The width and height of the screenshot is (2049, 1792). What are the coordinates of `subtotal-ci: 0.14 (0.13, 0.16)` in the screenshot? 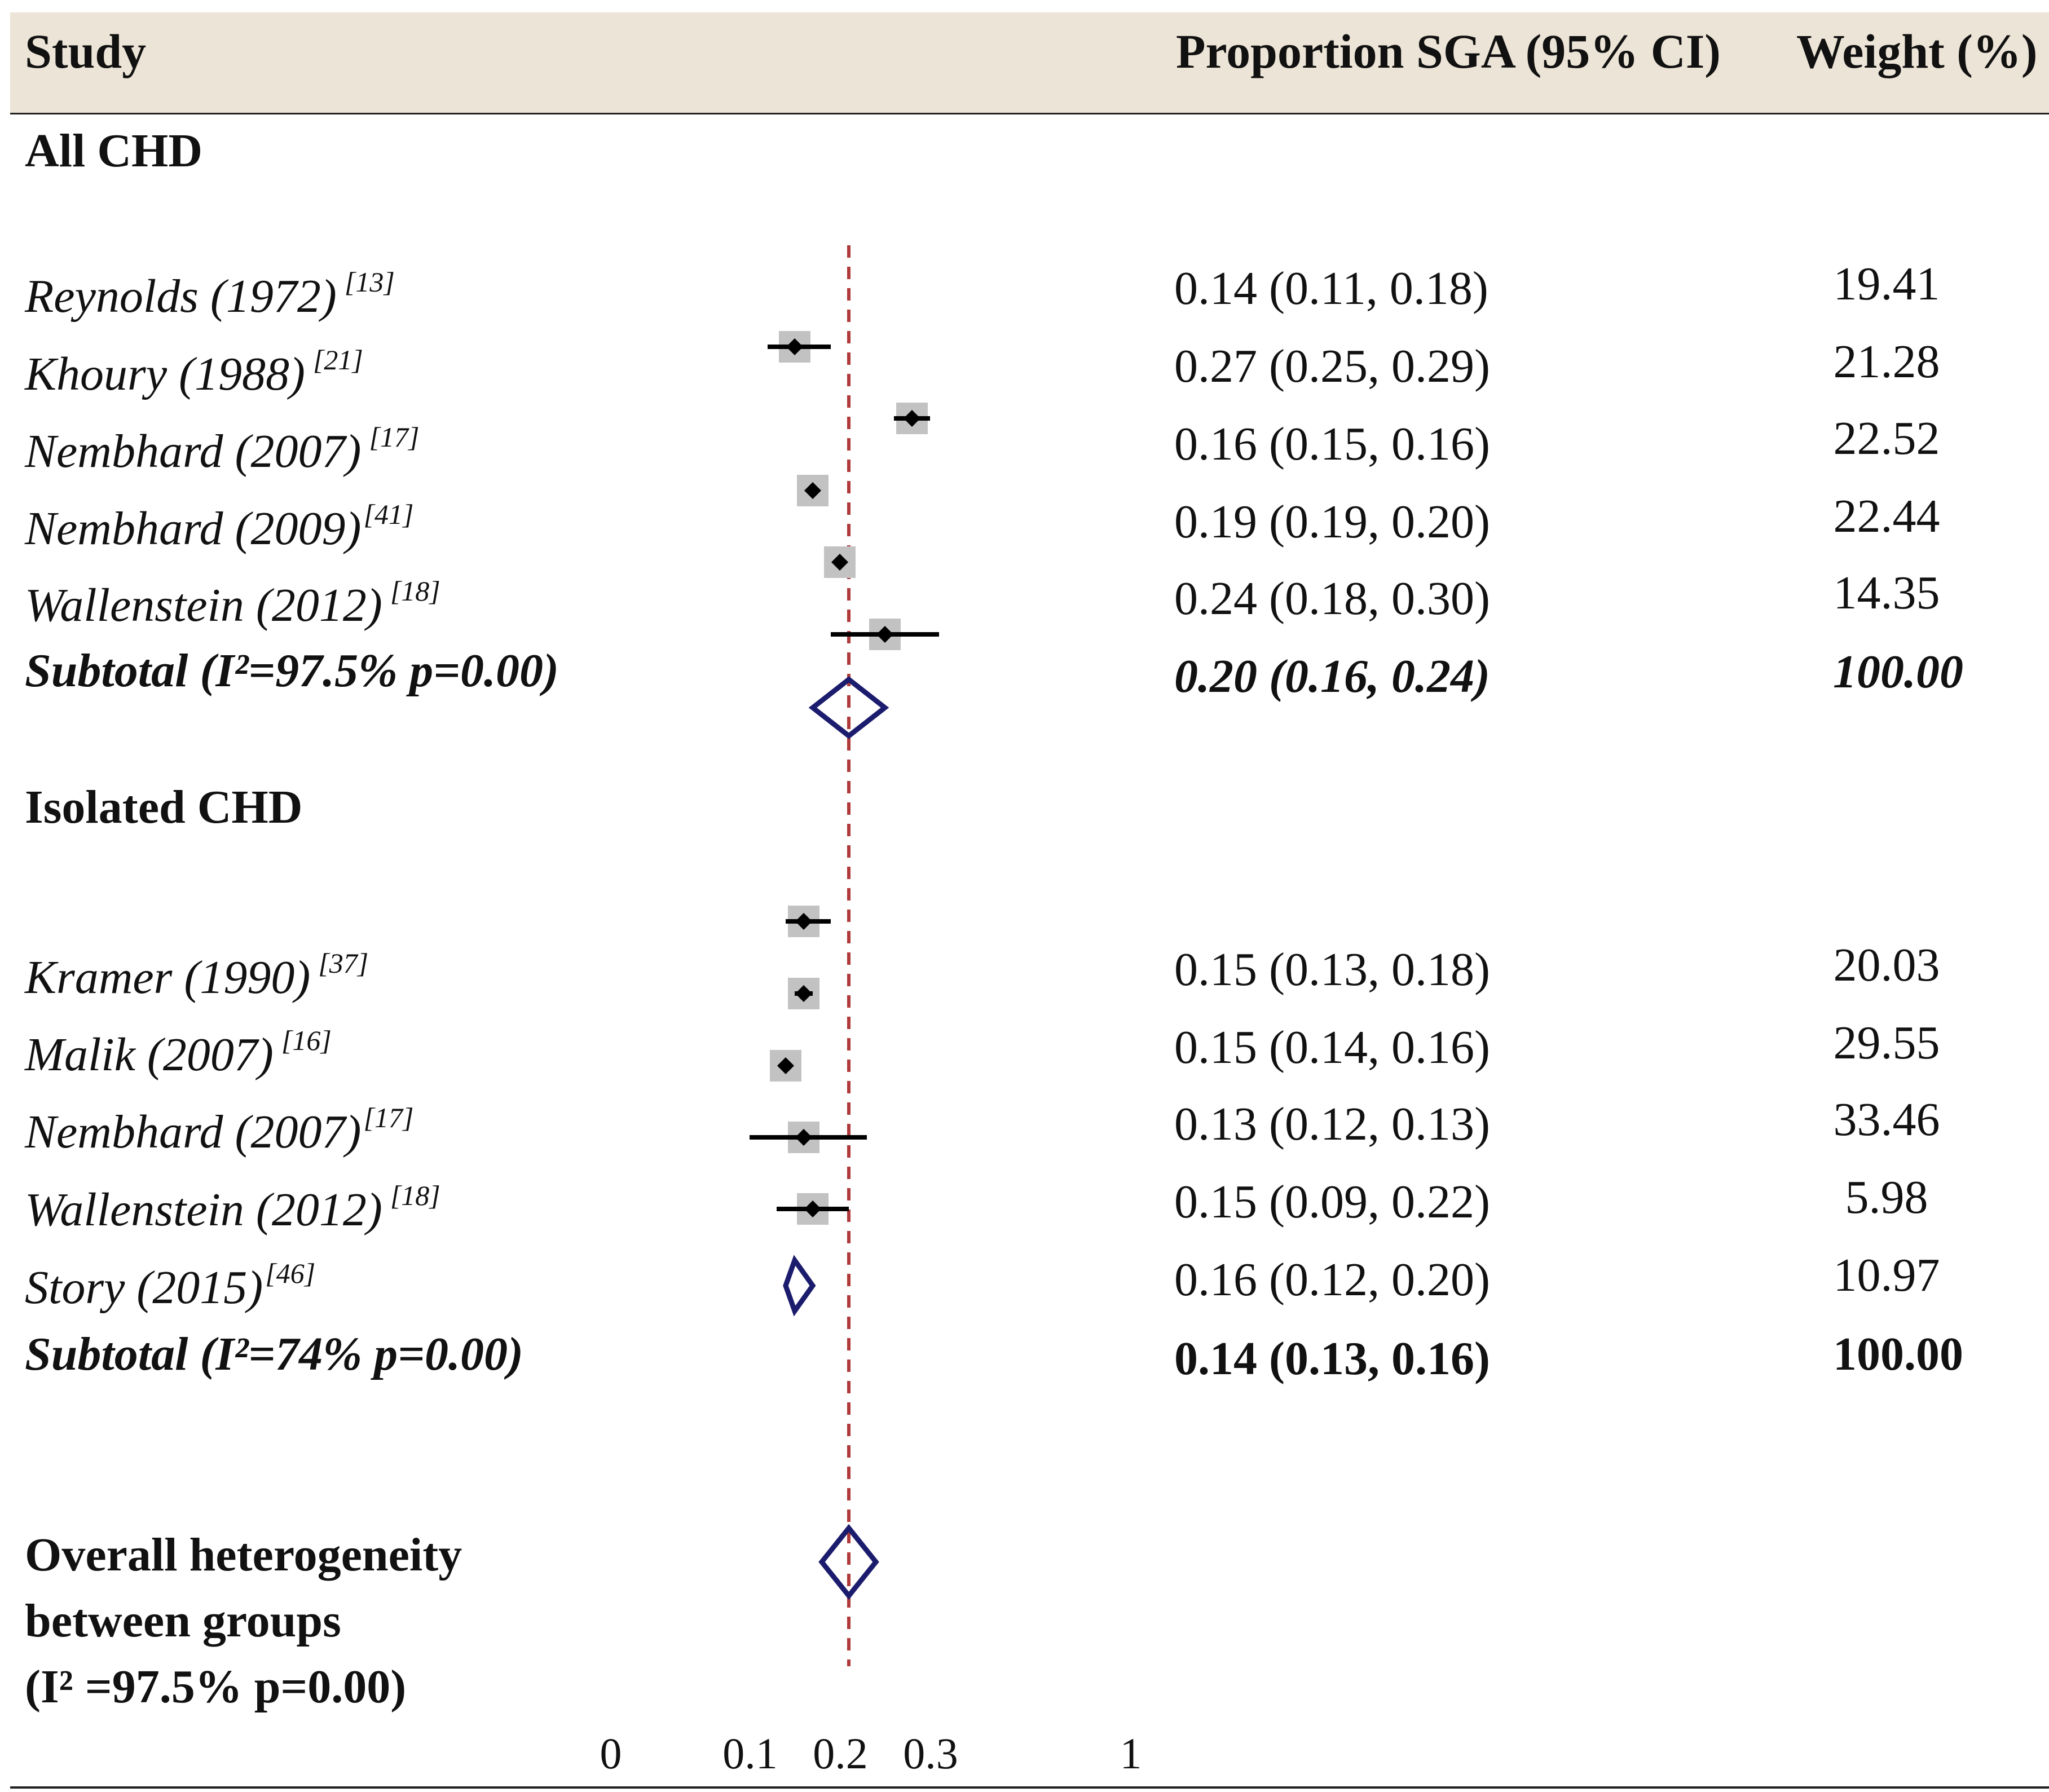 It's located at (1332, 1359).